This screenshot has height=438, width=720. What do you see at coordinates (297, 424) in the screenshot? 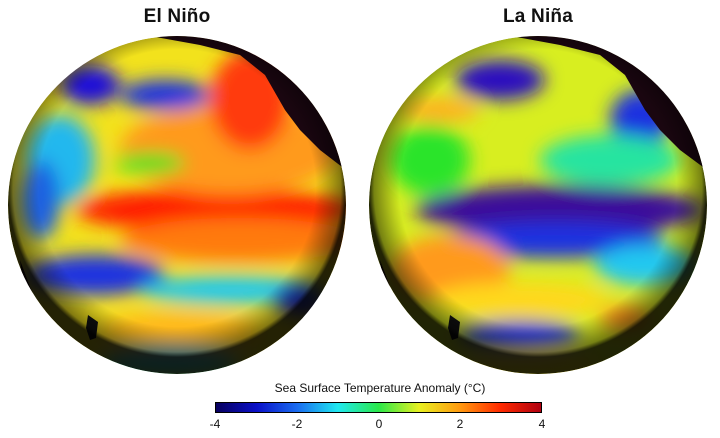
I see `colorbar-tick-label: -2` at bounding box center [297, 424].